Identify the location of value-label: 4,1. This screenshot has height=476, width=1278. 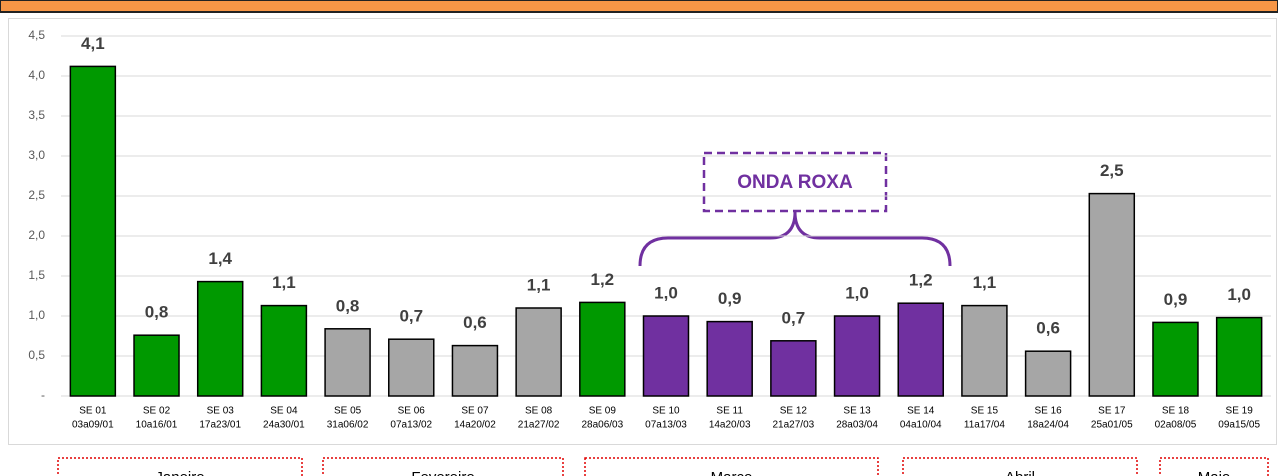
(93, 43).